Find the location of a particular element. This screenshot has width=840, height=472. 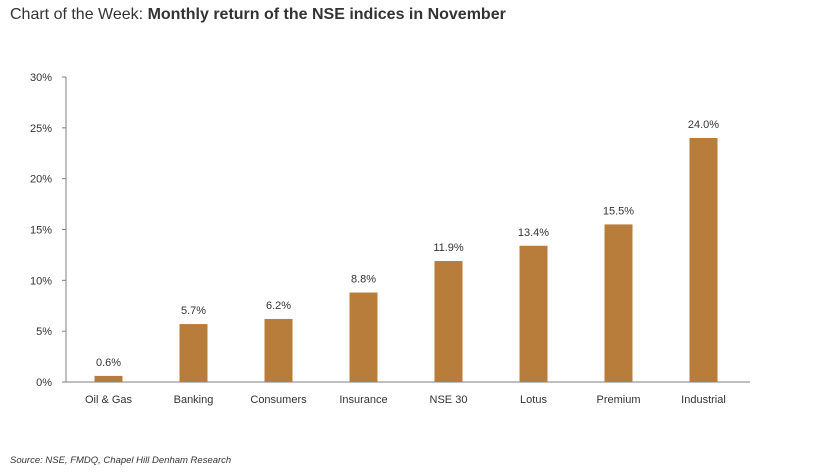

x-tick-label: Oil & Gas is located at coordinates (109, 400).